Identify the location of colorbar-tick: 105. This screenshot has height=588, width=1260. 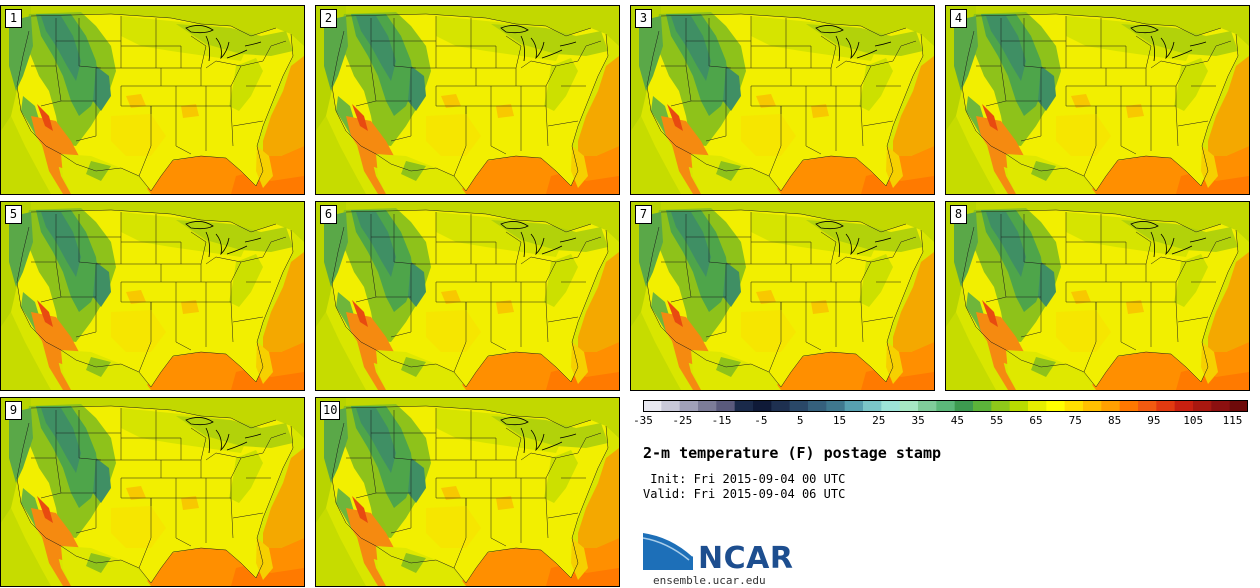
(1193, 420).